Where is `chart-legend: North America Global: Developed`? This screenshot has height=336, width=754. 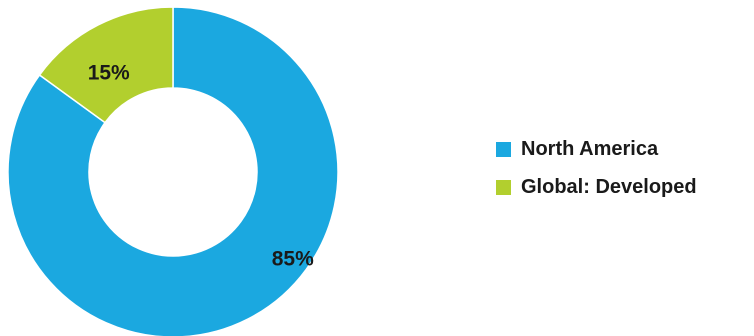
chart-legend: North America Global: Developed is located at coordinates (596, 175).